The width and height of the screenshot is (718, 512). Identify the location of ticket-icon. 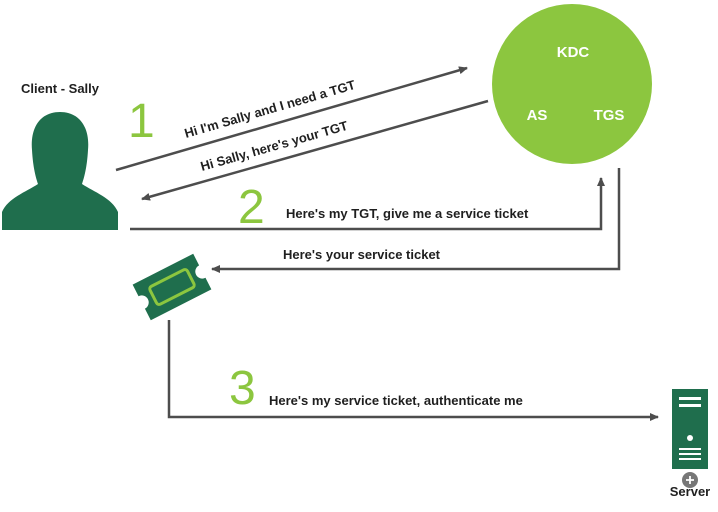
(172, 287).